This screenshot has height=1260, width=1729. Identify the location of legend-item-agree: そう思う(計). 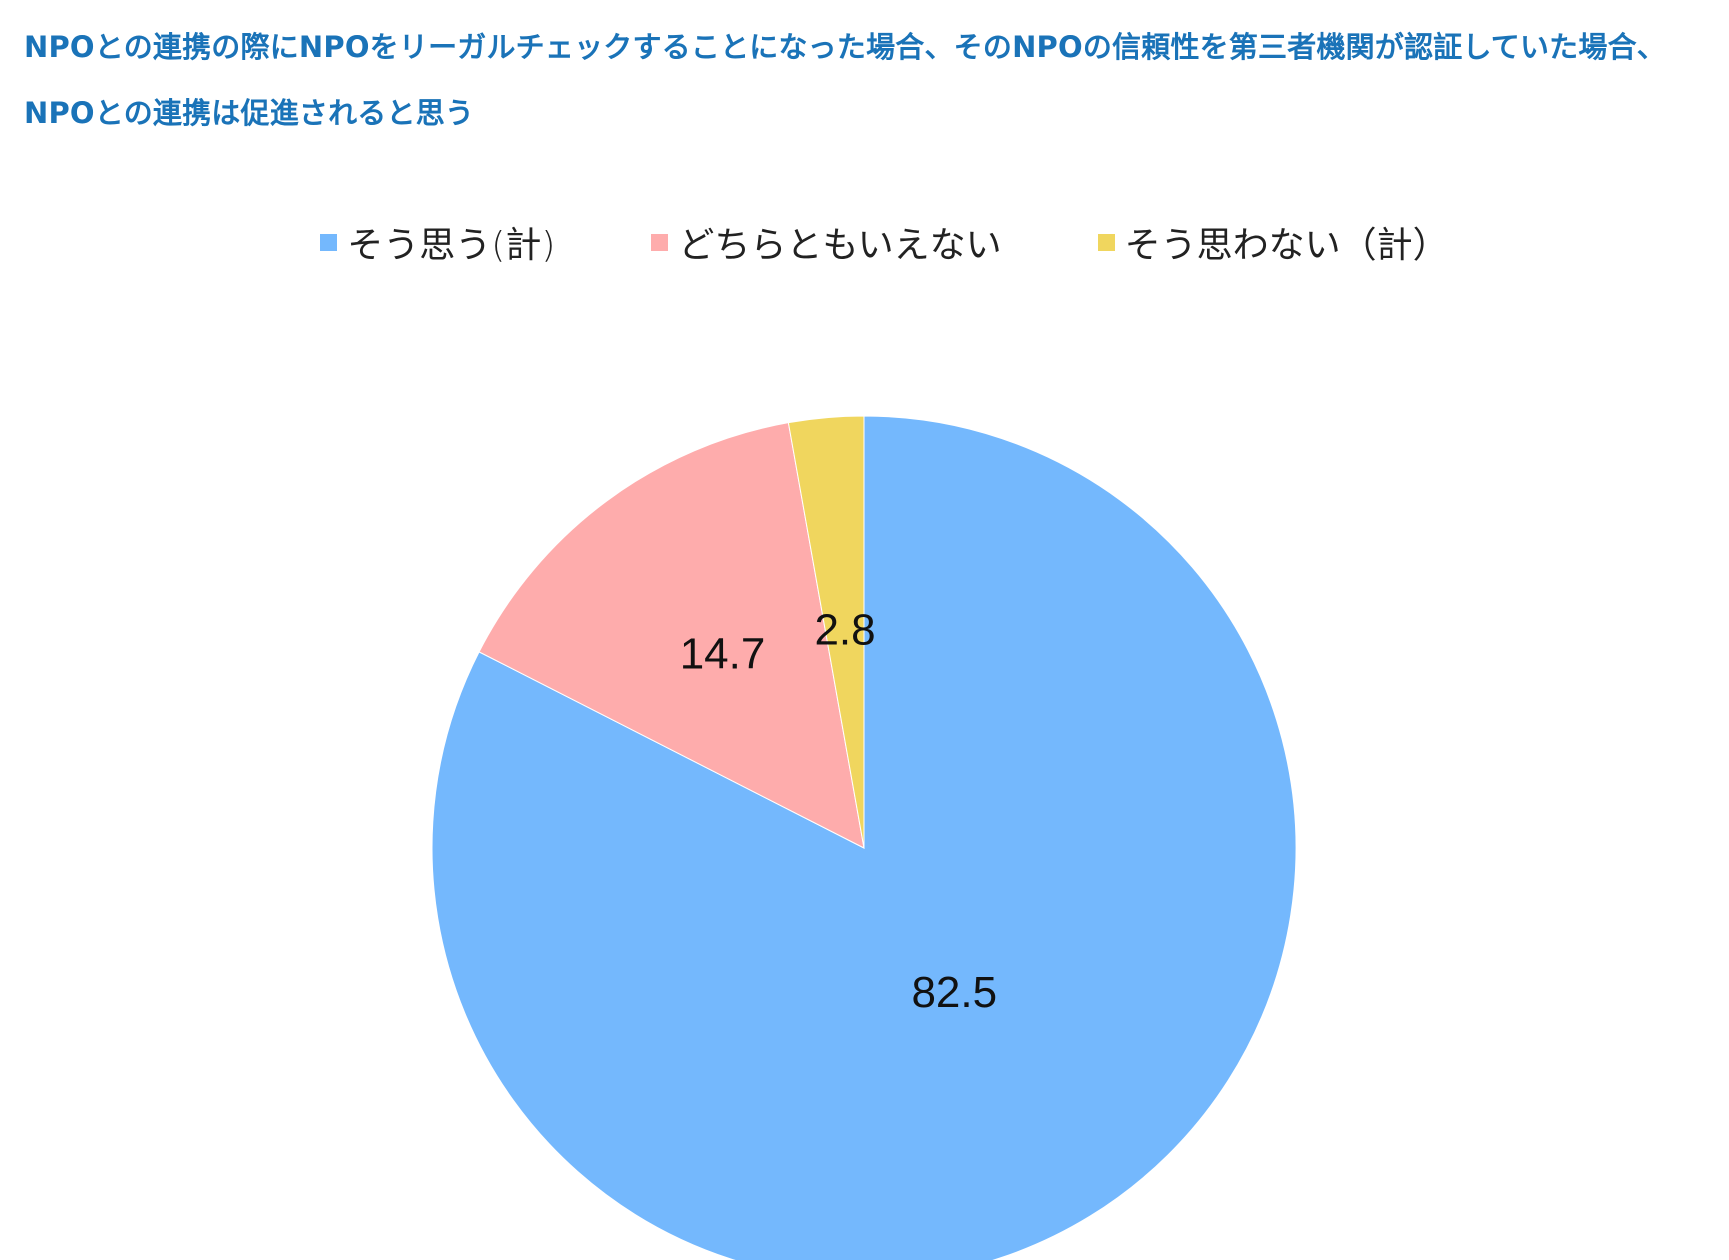
(437, 242).